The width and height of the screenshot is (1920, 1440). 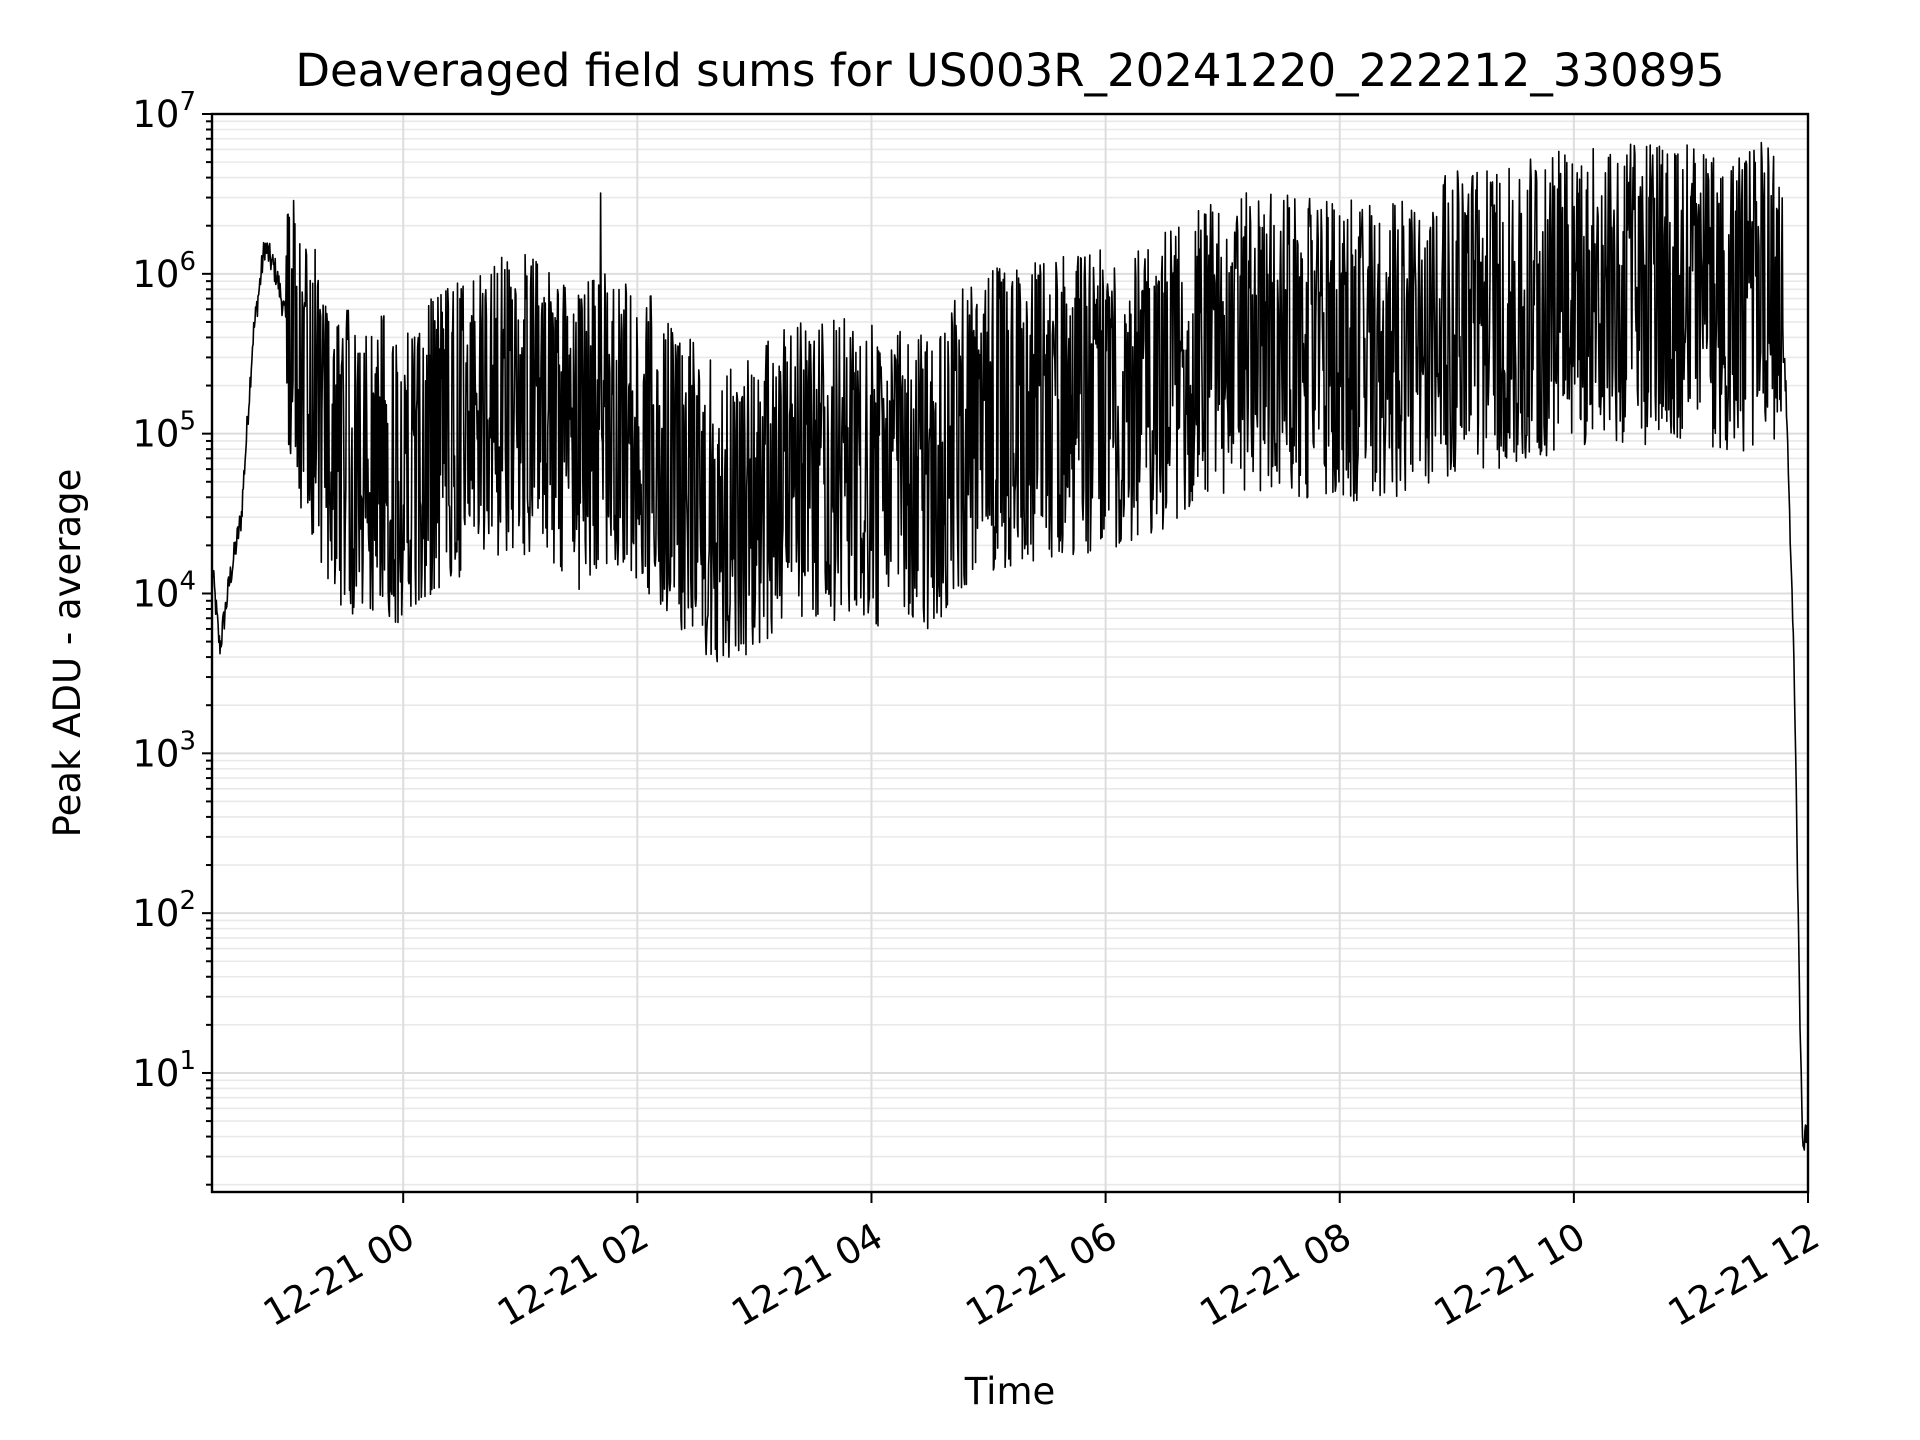 What do you see at coordinates (164, 431) in the screenshot?
I see `y-tick-label: 10⁵` at bounding box center [164, 431].